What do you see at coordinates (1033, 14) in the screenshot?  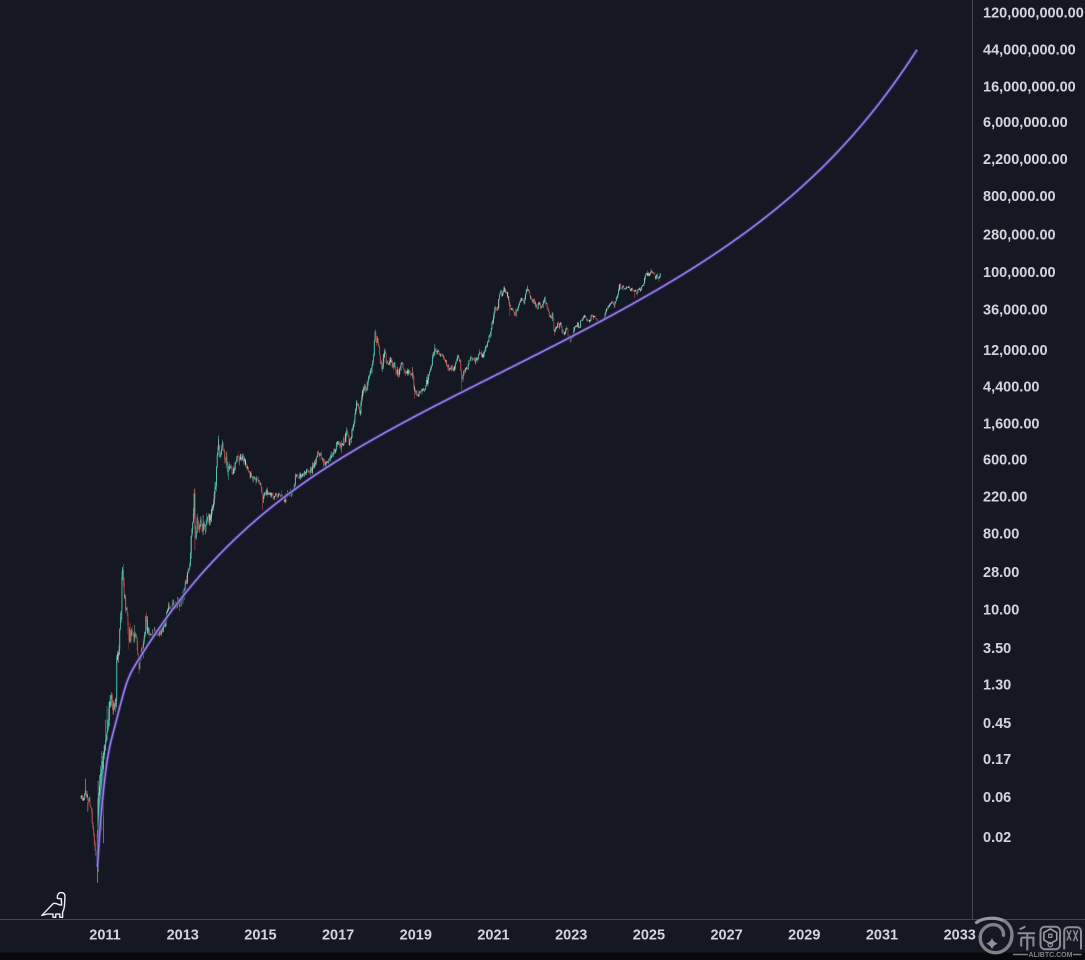 I see `svg-text: 120,000,000.00` at bounding box center [1033, 14].